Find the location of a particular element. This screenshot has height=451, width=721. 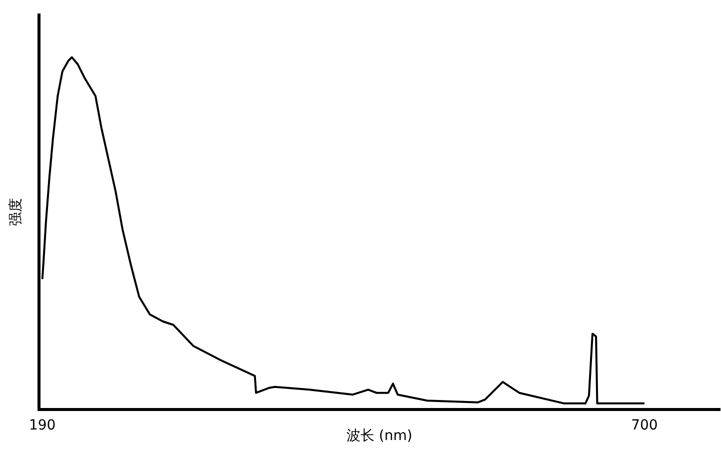

x-tick-label: 700 is located at coordinates (644, 425).